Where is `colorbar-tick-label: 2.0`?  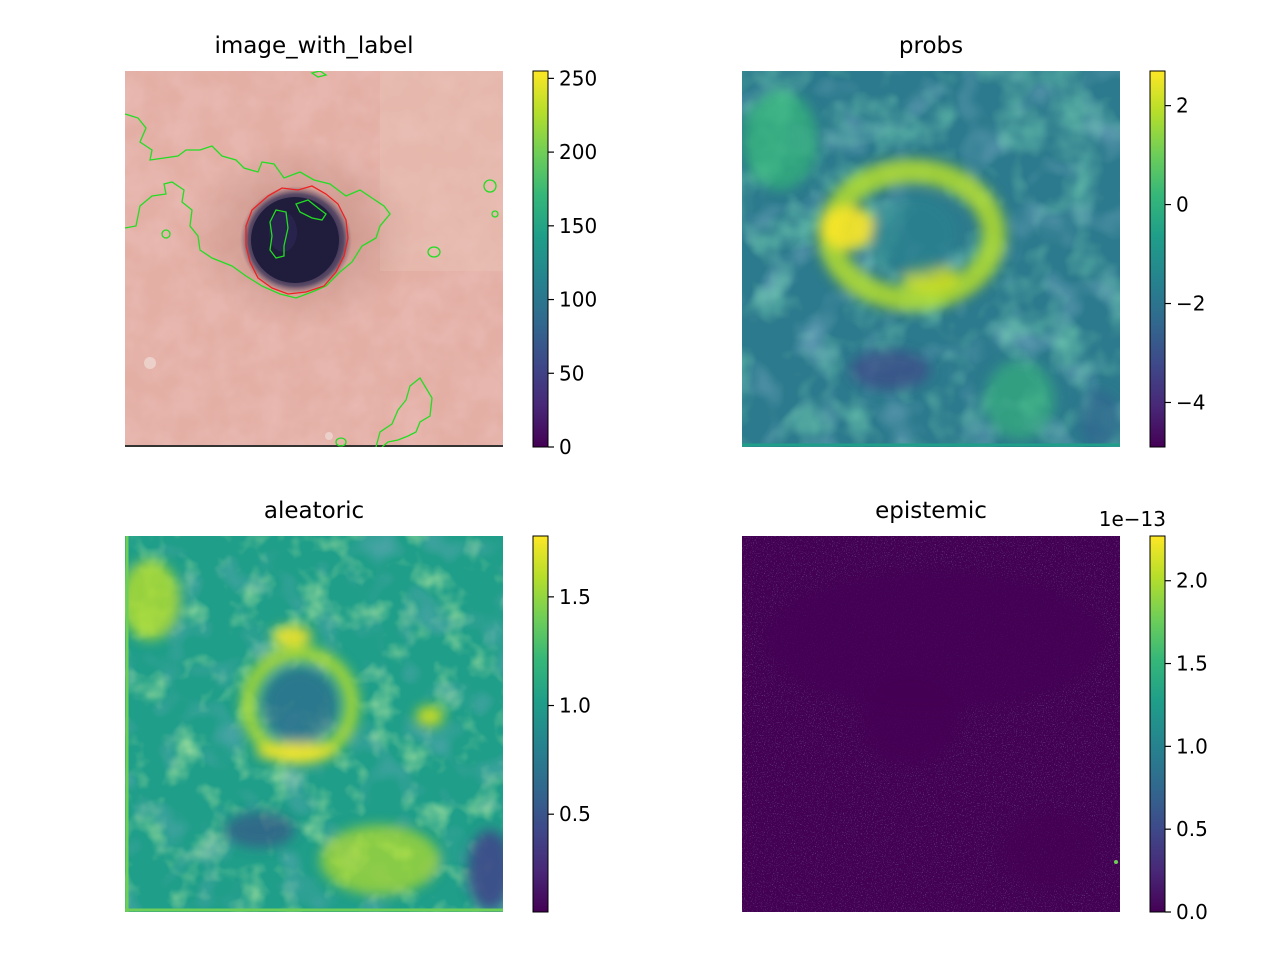
colorbar-tick-label: 2.0 is located at coordinates (1192, 581).